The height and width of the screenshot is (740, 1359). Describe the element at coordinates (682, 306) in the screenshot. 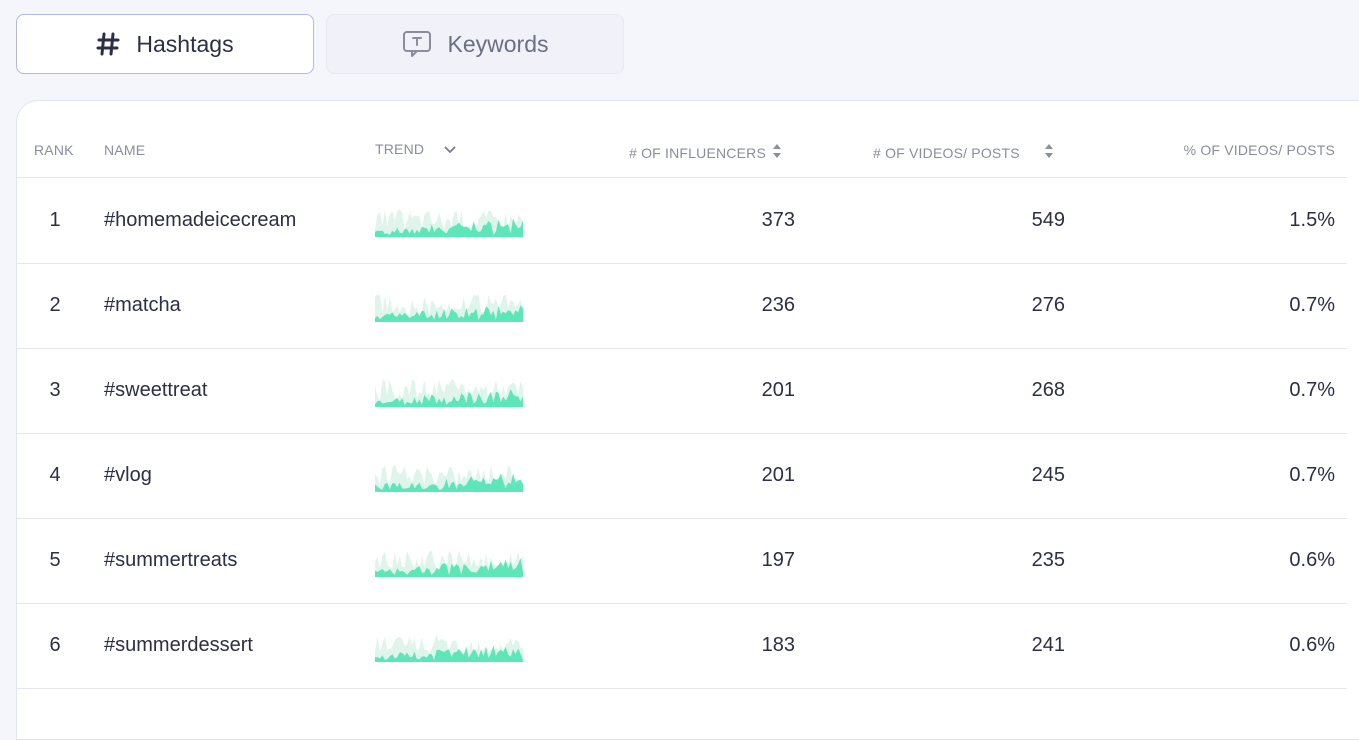

I see `table-row: 2 #matcha 236 276 0.7%` at that location.